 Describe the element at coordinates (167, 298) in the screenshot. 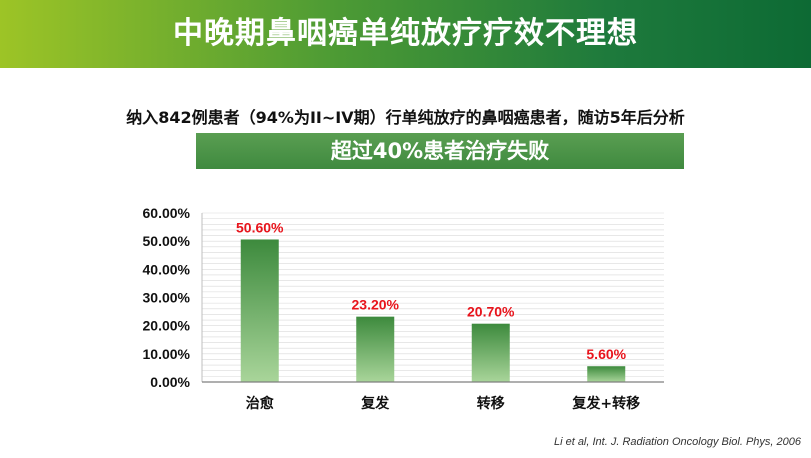

I see `y-tick-label: 30.00%` at that location.